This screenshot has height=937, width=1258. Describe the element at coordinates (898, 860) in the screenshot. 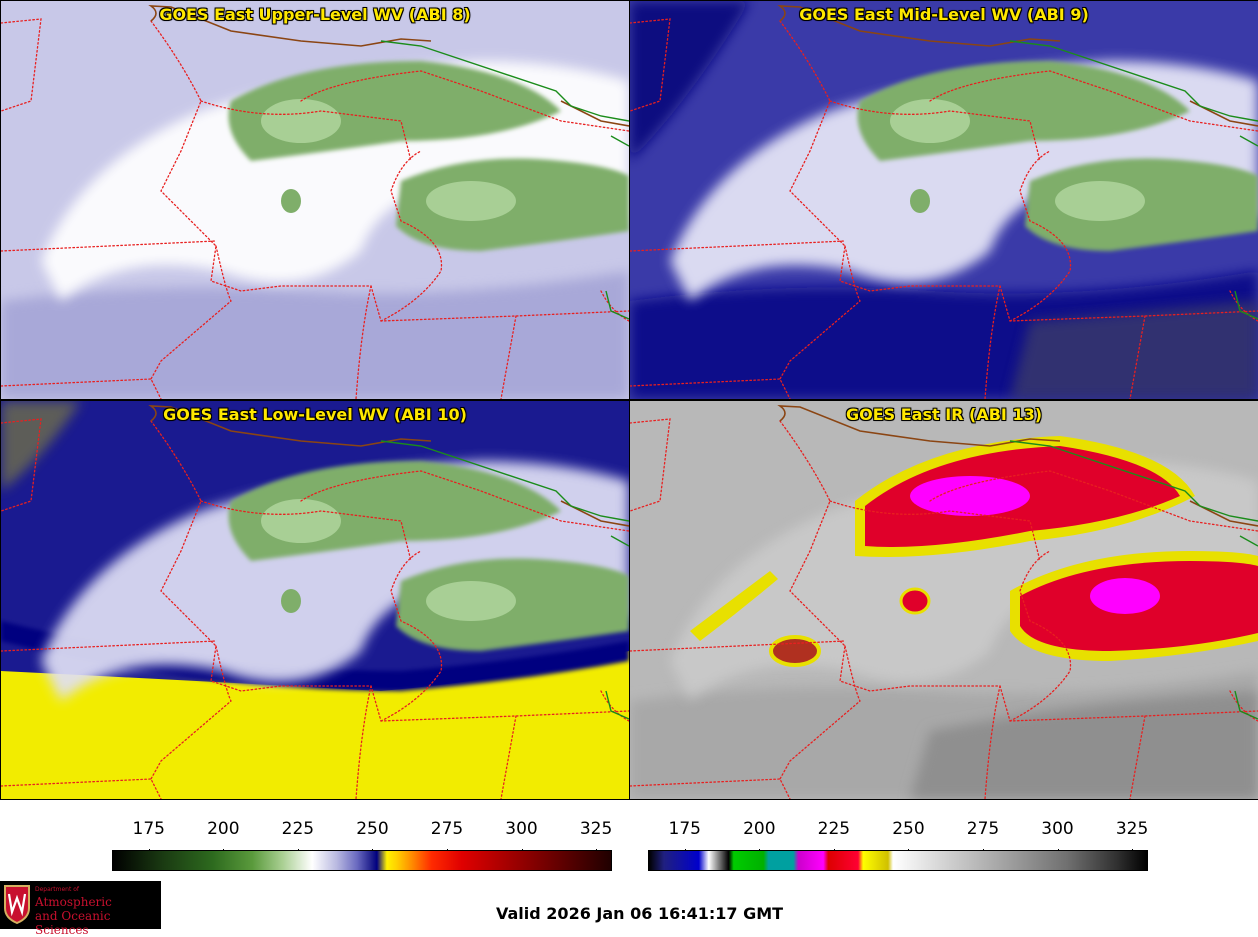

I see `ir-colorbar-gradient` at that location.